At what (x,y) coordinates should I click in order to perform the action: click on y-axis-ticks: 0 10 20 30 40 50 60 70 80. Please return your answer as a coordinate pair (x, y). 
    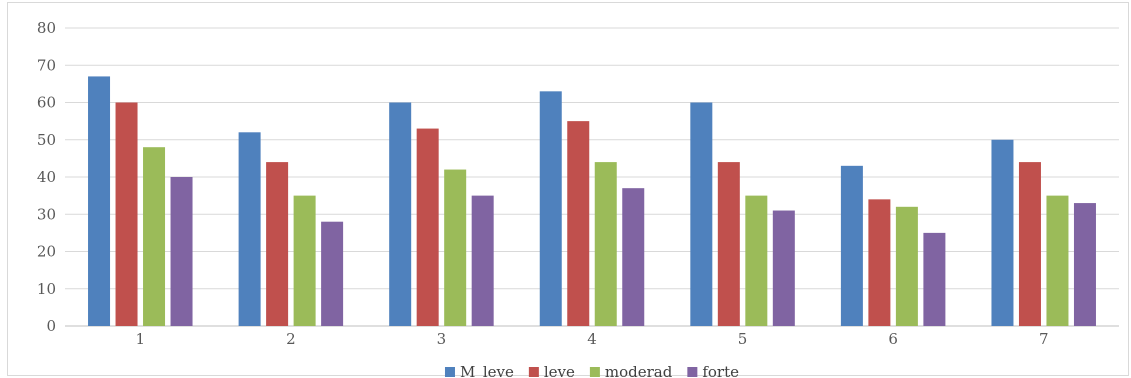
    Looking at the image, I should click on (46, 177).